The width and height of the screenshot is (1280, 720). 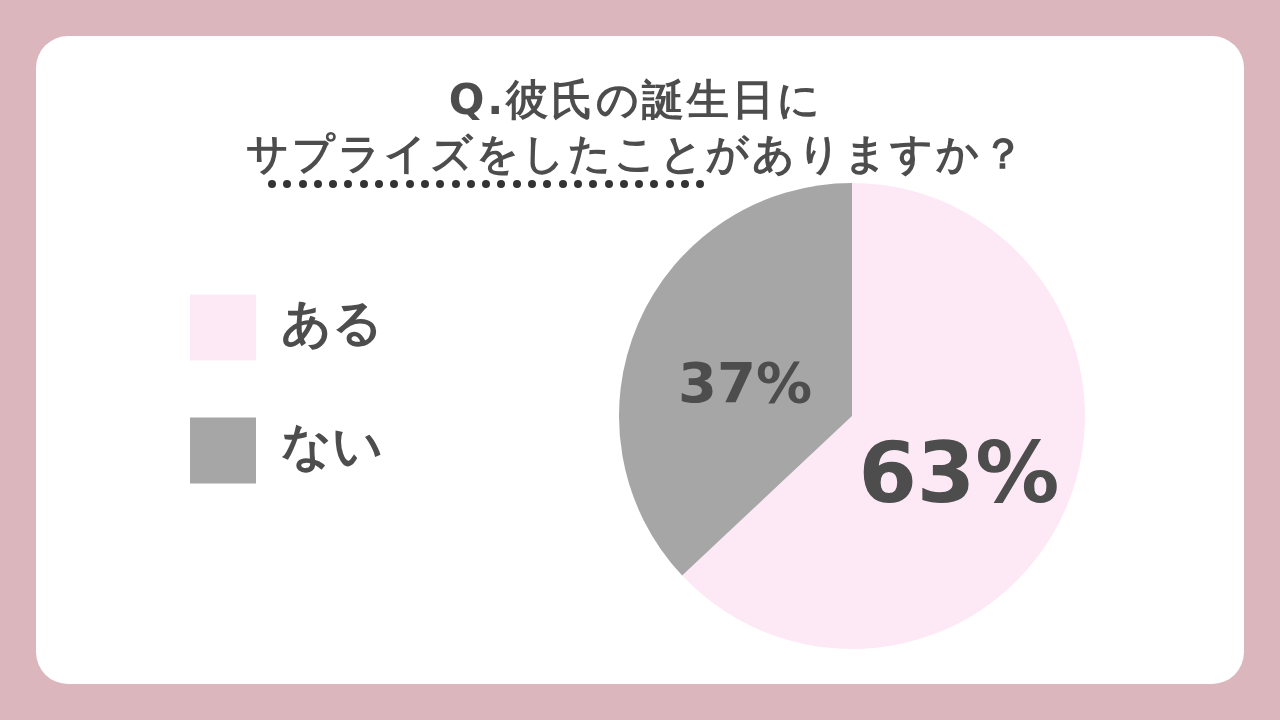 I want to click on data-label: 63%, so click(x=959, y=473).